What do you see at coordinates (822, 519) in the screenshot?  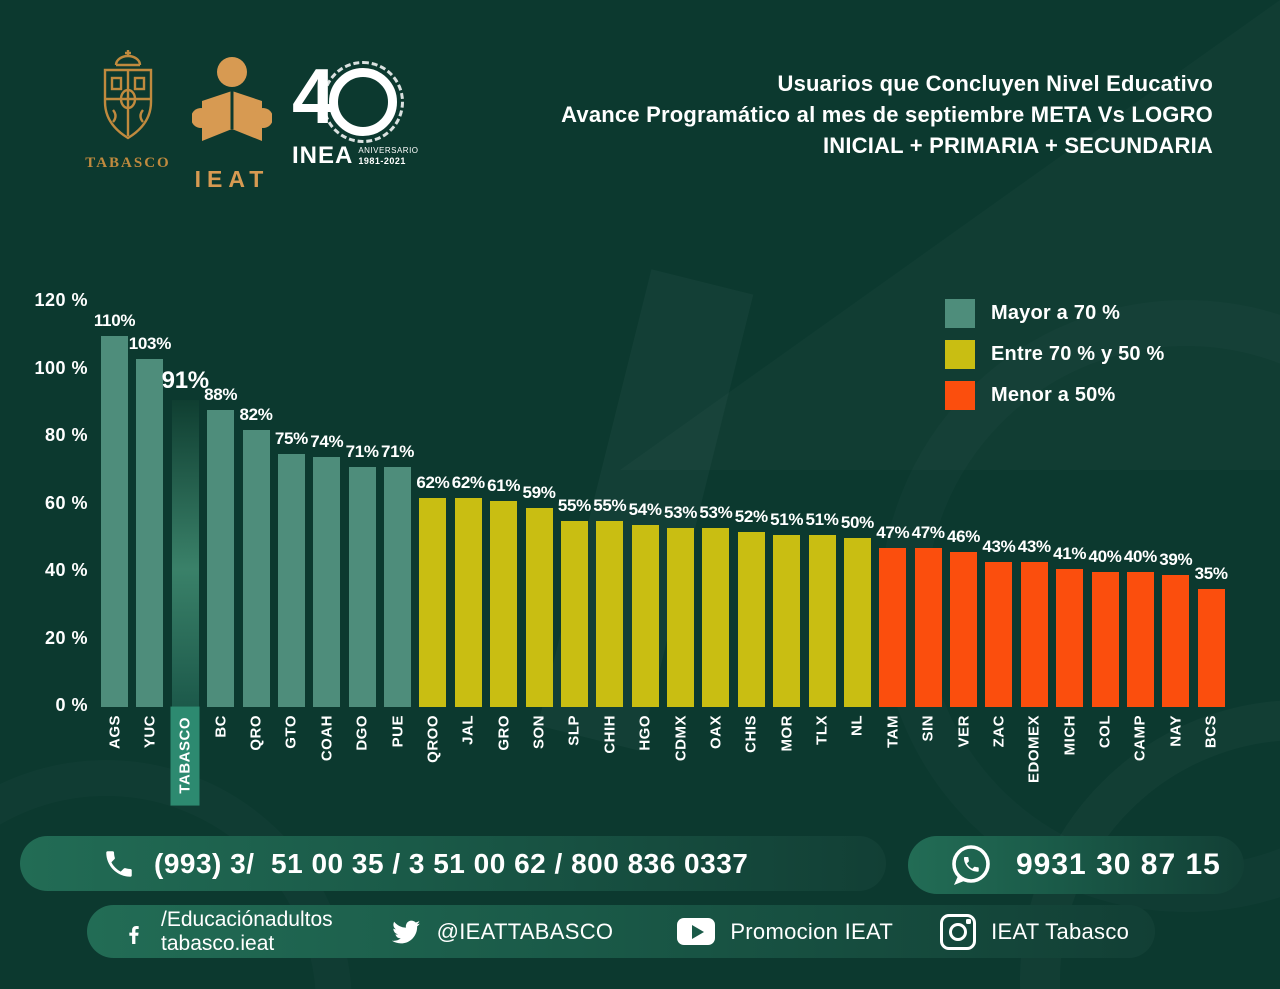 I see `bar-value-label-TLX: 51%` at bounding box center [822, 519].